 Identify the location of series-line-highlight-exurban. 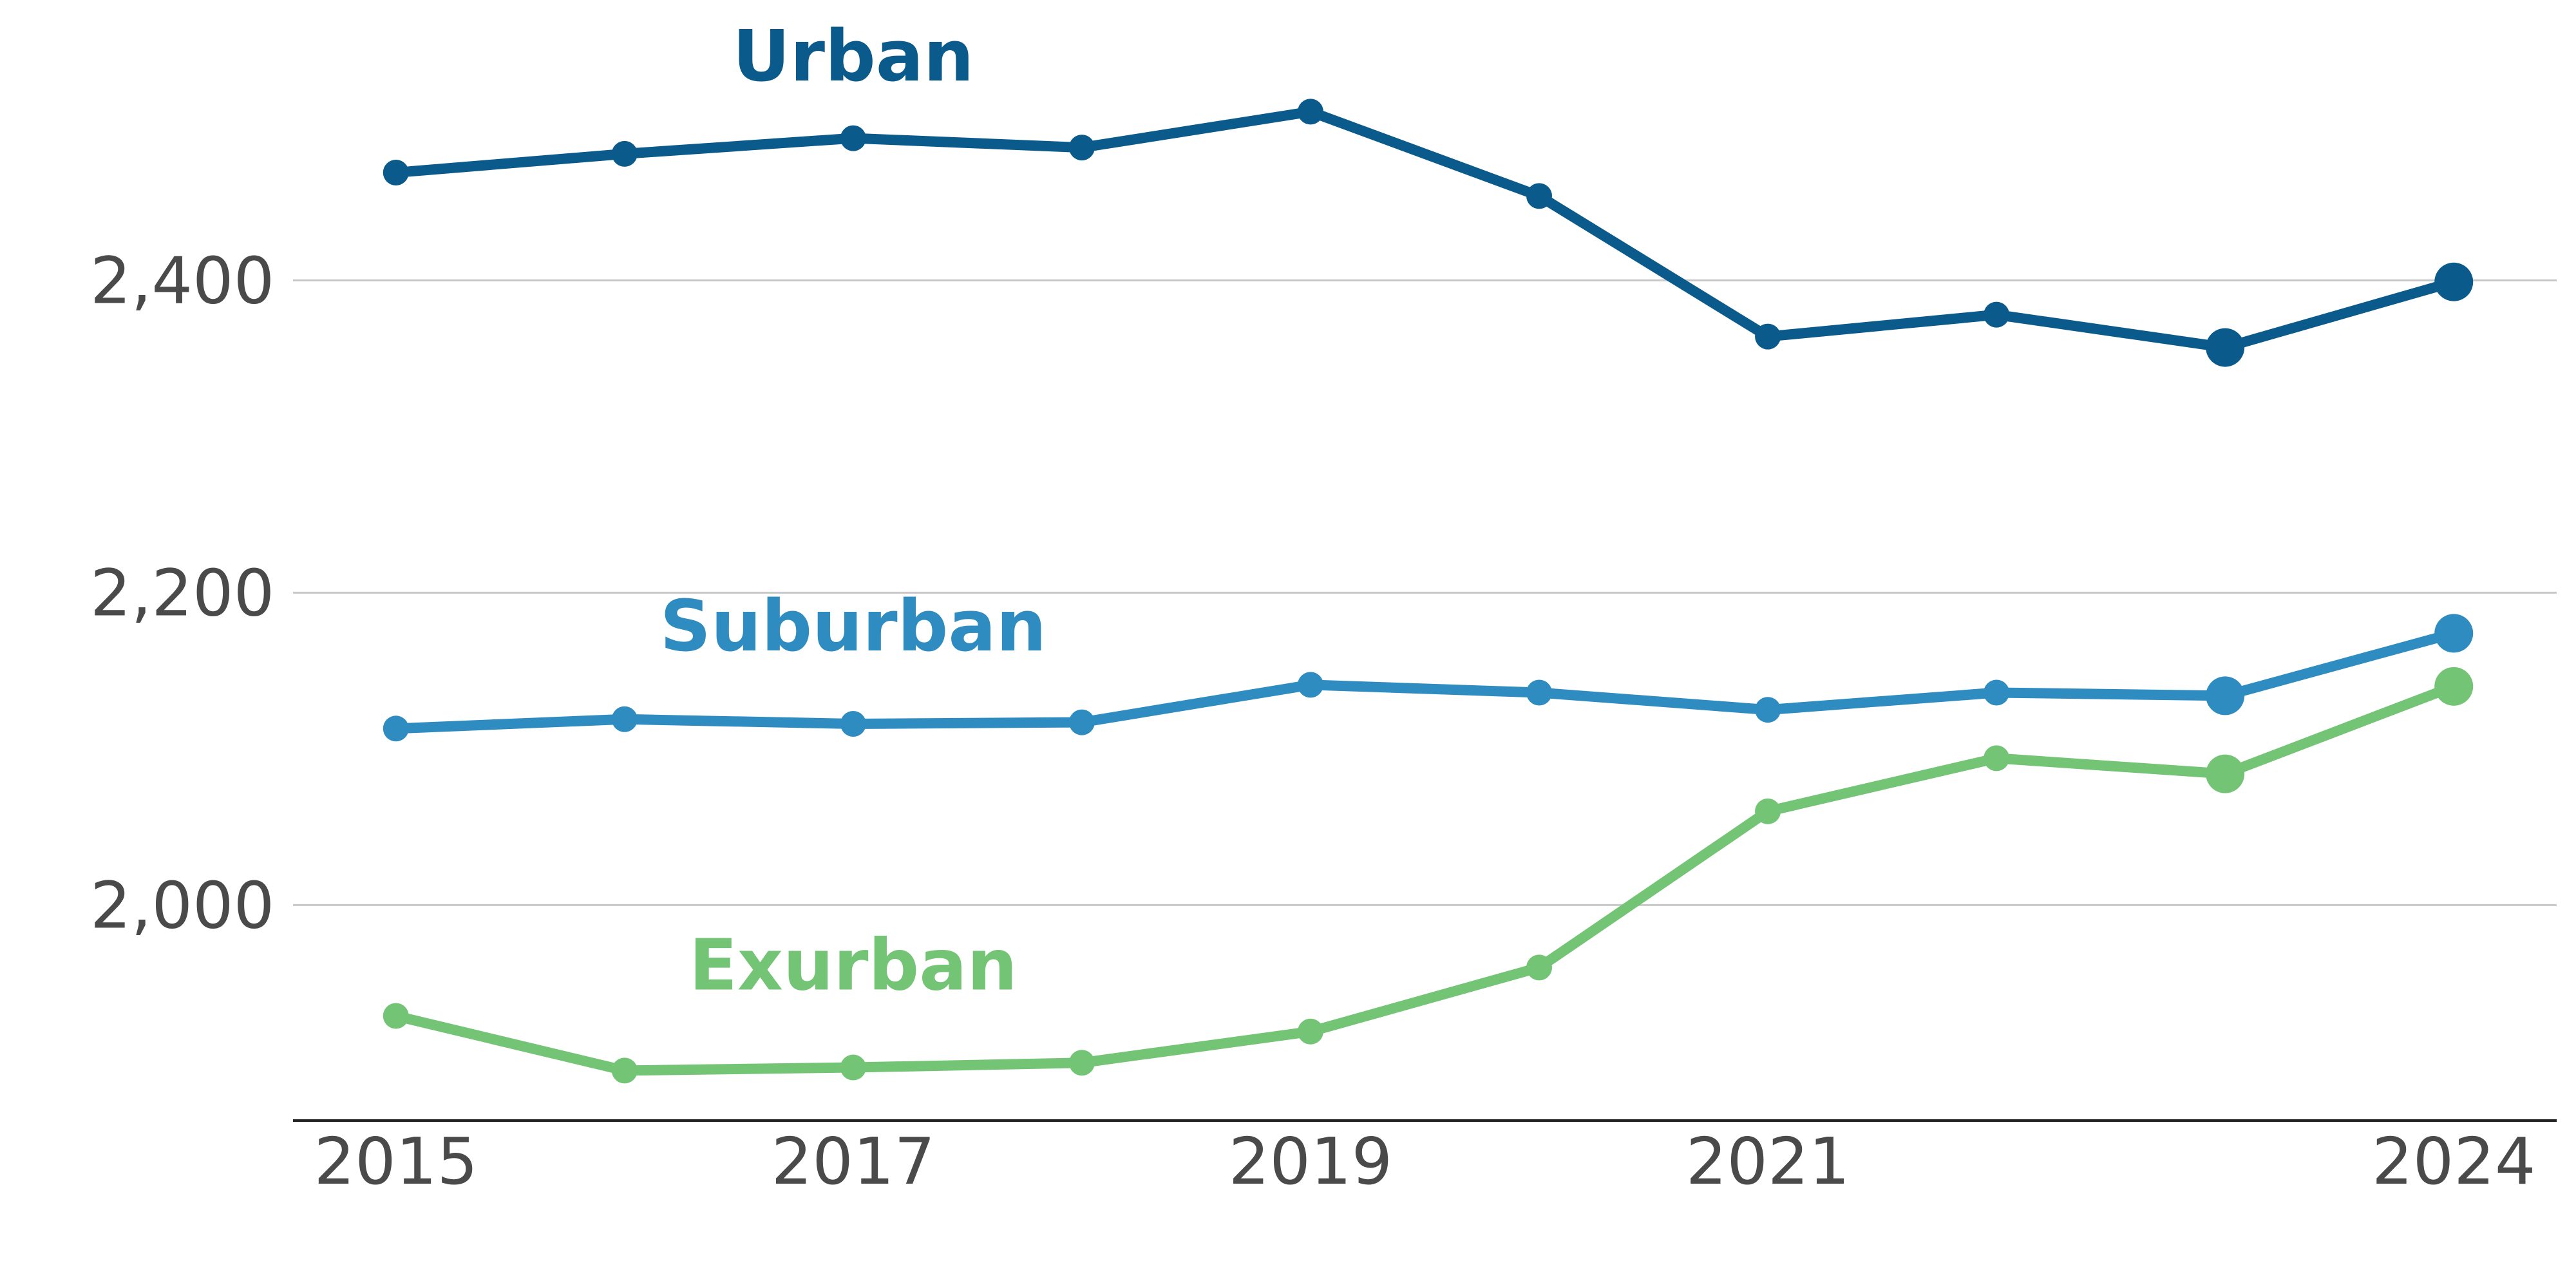
(2339, 730).